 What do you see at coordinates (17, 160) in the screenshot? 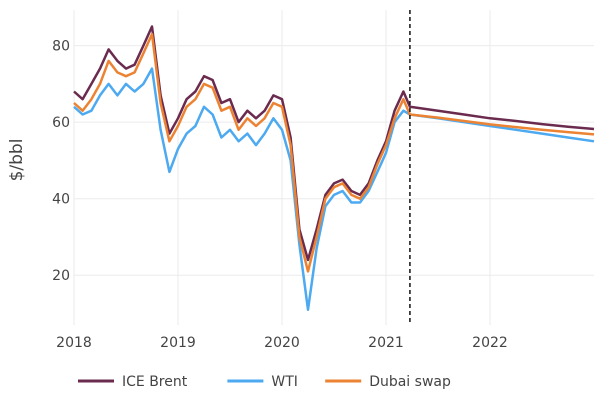
I see `y-axis-title: $/bbl` at bounding box center [17, 160].